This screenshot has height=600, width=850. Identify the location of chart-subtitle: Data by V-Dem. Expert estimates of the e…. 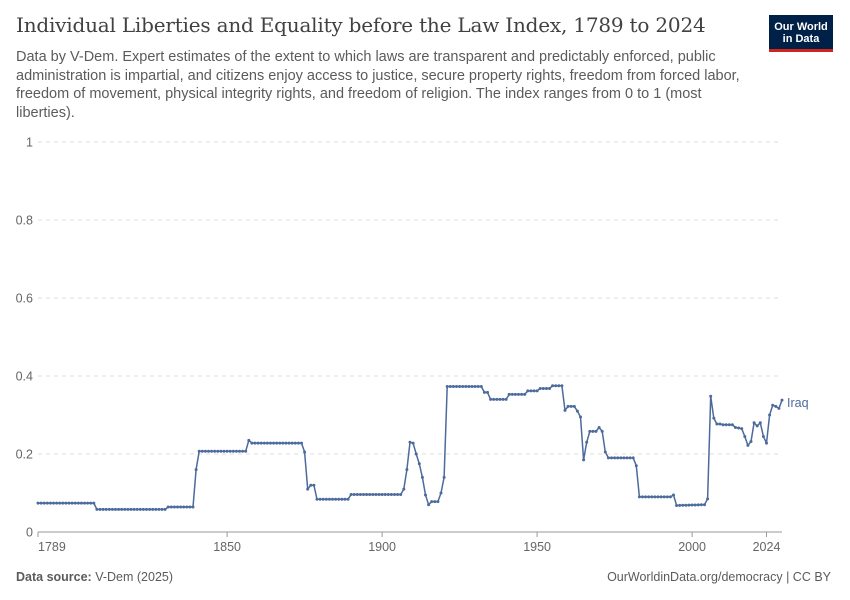
(378, 85).